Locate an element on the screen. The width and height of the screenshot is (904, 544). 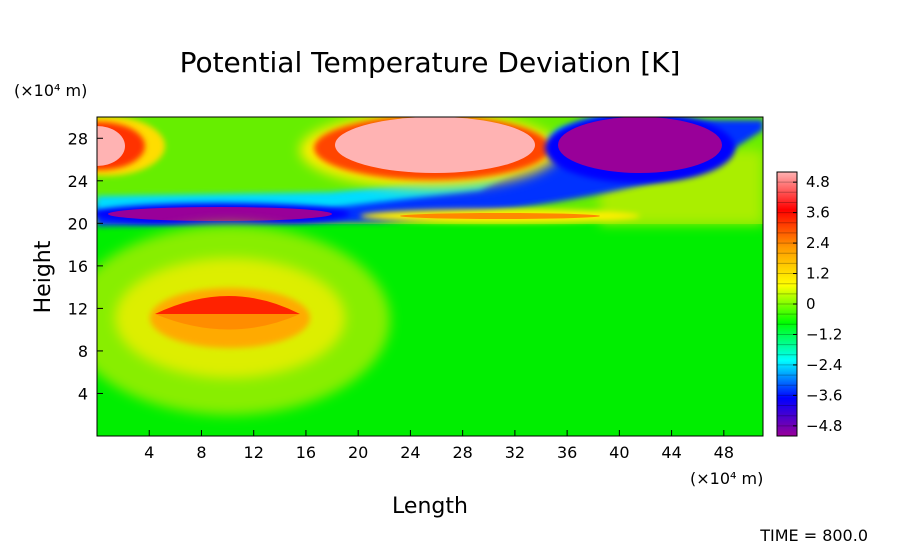
x-axis-unit: (×10⁴ m) is located at coordinates (726, 478).